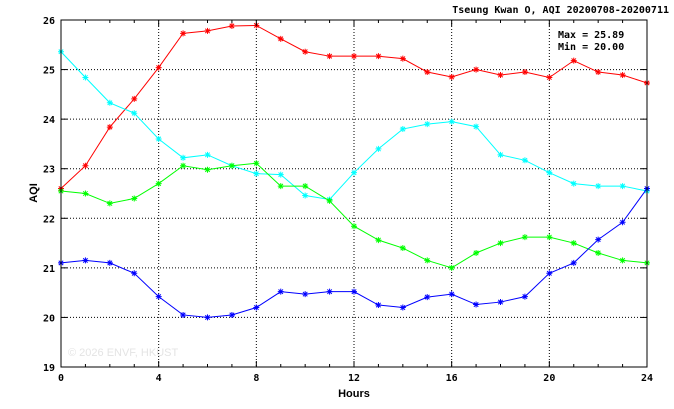 The height and width of the screenshot is (409, 674). I want to click on min-label: Min = 20.00, so click(591, 47).